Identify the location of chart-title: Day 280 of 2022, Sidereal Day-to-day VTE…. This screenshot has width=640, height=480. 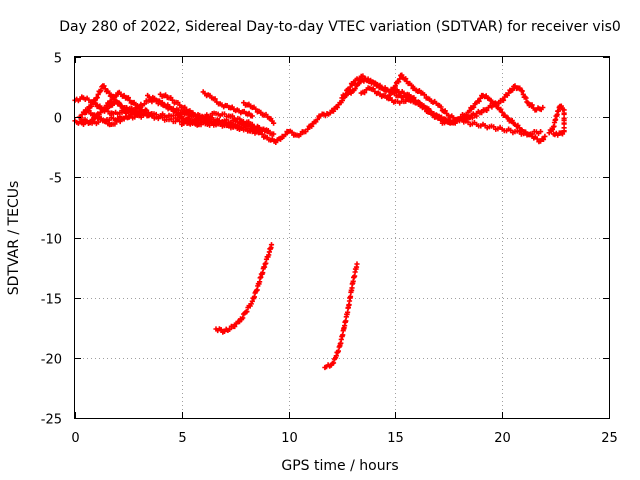
(340, 27).